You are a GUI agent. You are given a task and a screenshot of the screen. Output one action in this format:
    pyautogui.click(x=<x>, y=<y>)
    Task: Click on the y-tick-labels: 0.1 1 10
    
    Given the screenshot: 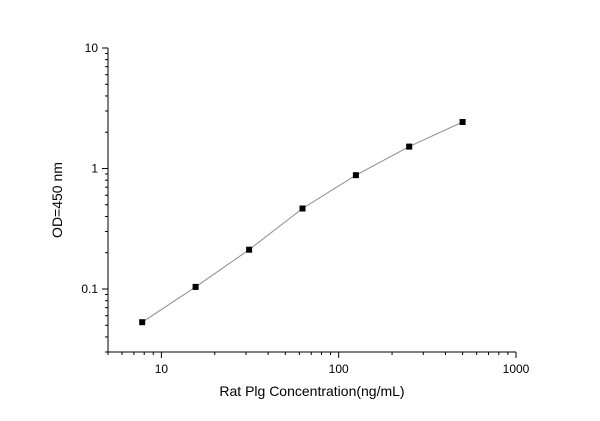 What is the action you would take?
    pyautogui.click(x=89, y=168)
    